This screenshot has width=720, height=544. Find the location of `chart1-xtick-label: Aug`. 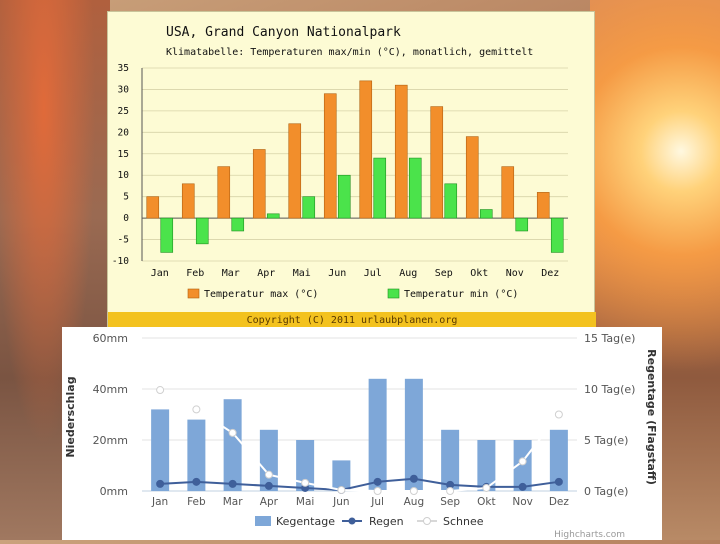

chart1-xtick-label: Aug is located at coordinates (408, 273).